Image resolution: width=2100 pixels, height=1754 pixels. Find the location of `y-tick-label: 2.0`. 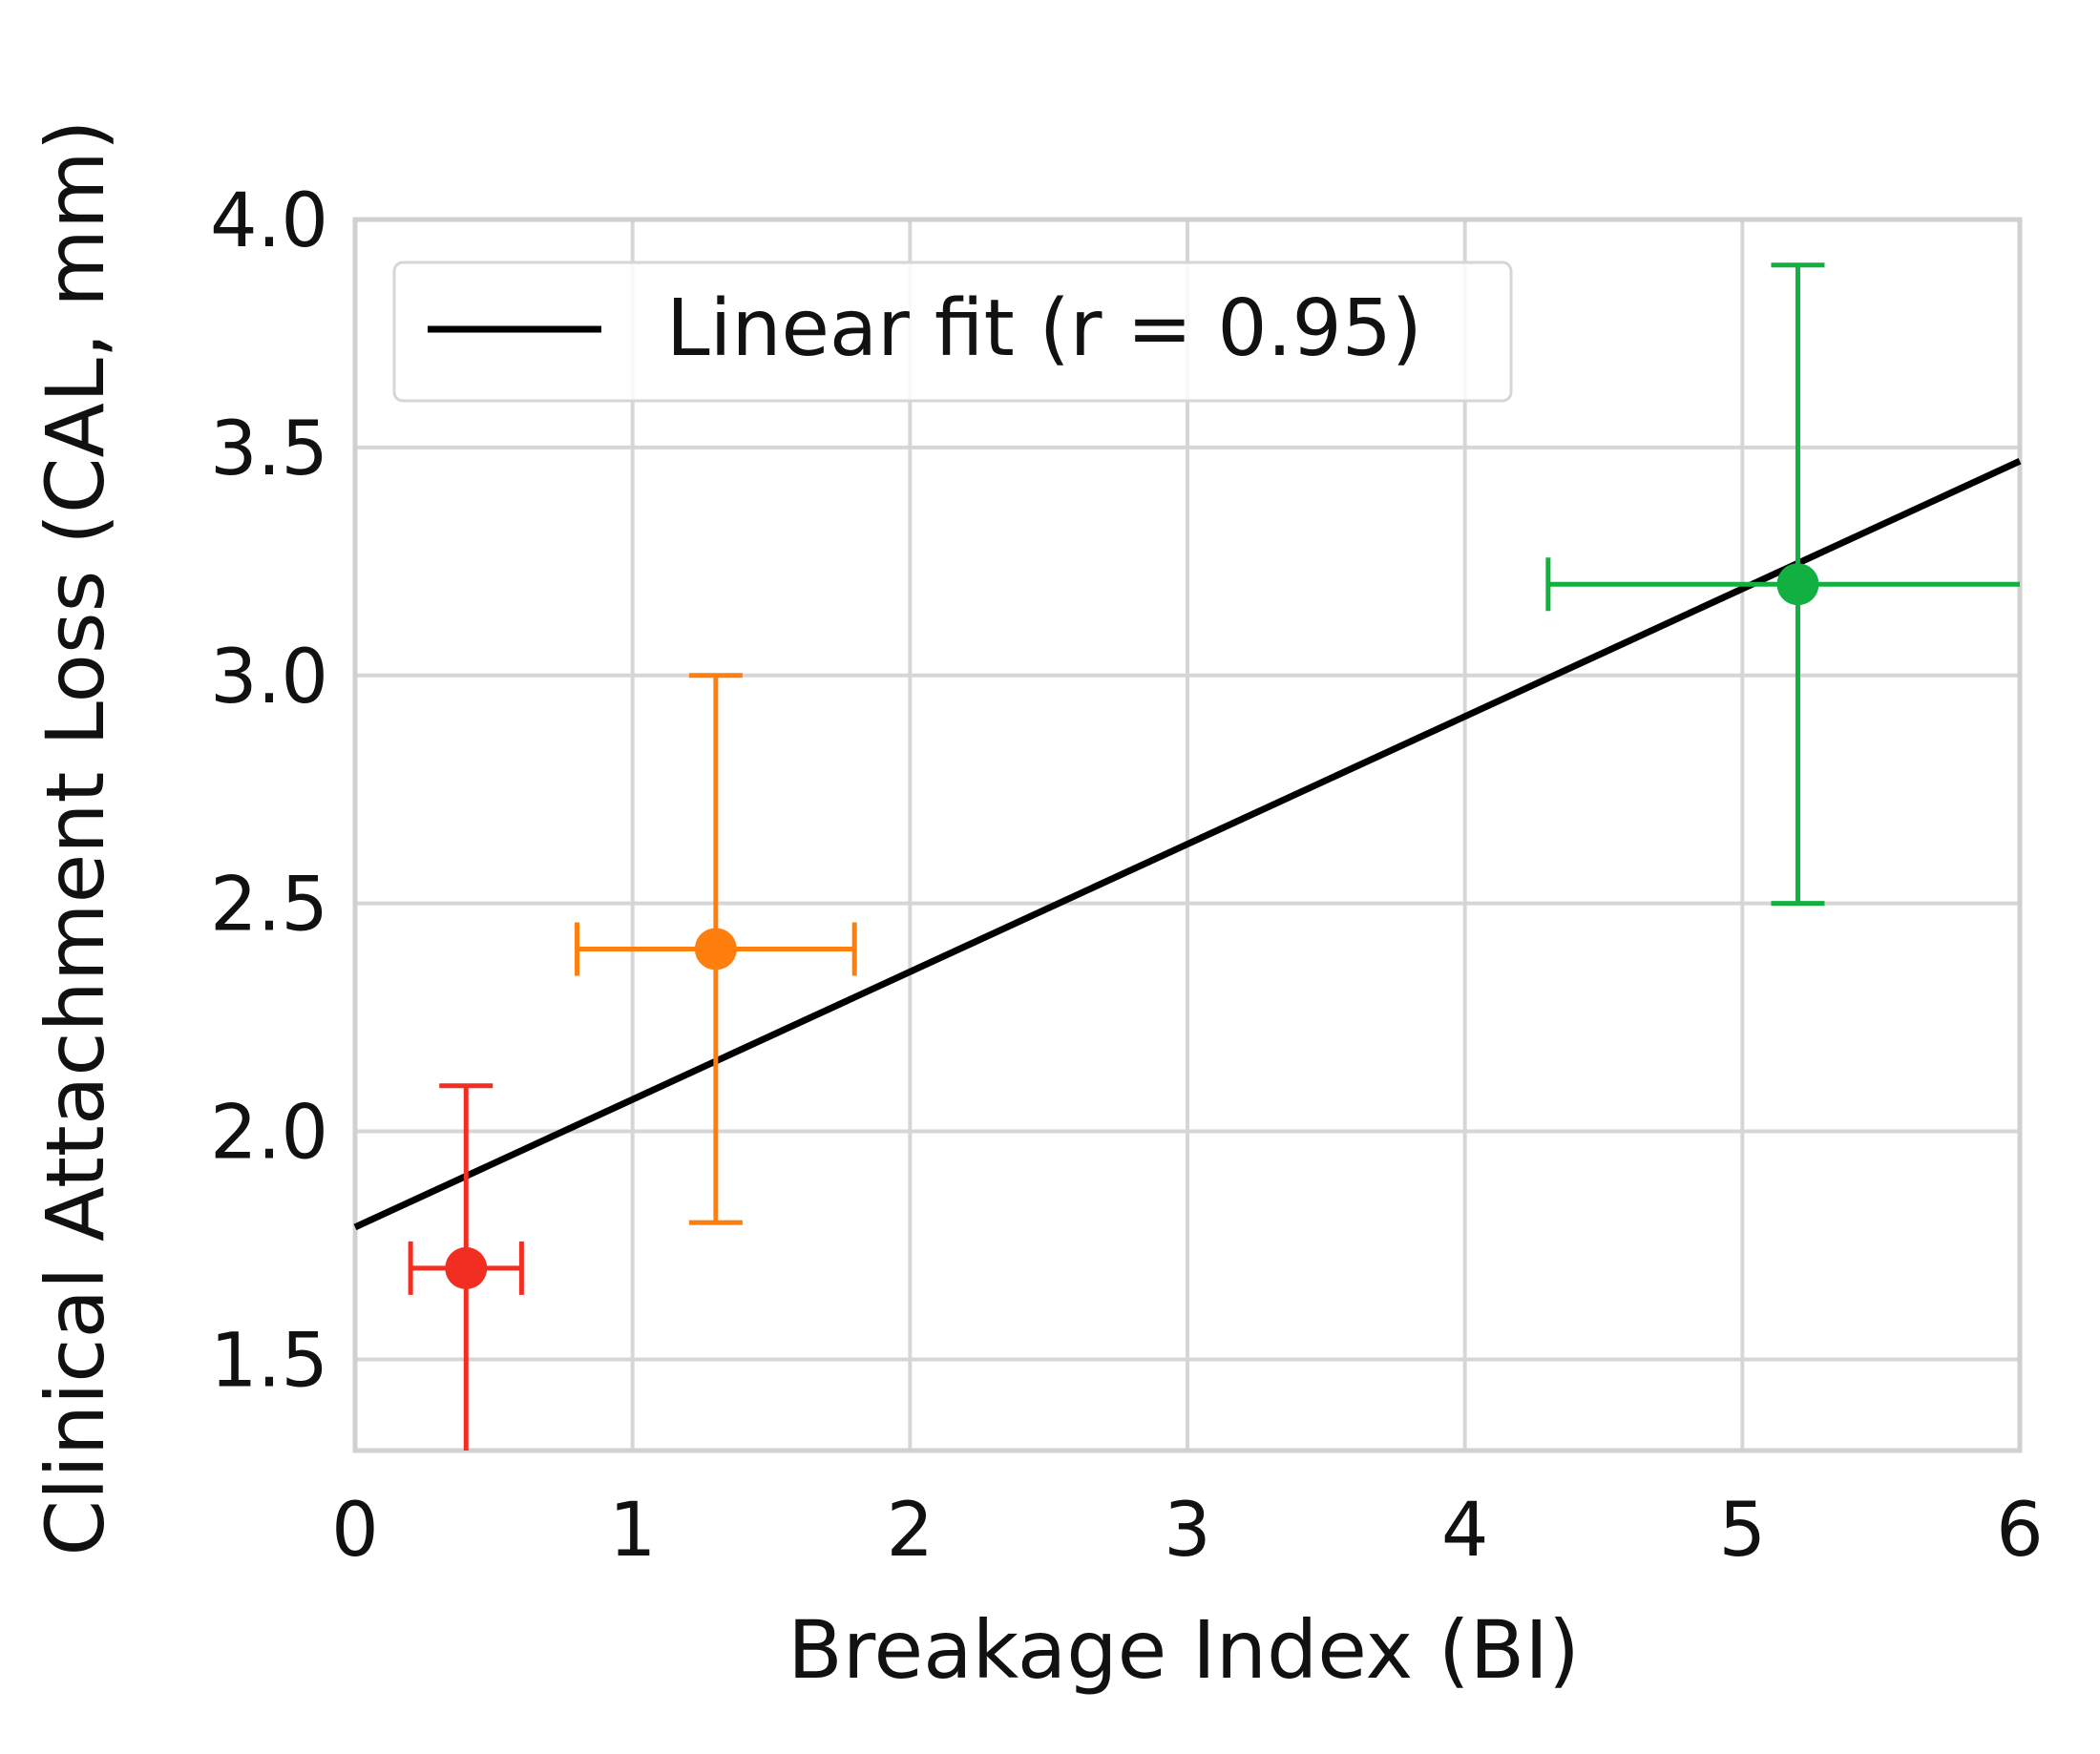

y-tick-label: 2.0 is located at coordinates (269, 1134).